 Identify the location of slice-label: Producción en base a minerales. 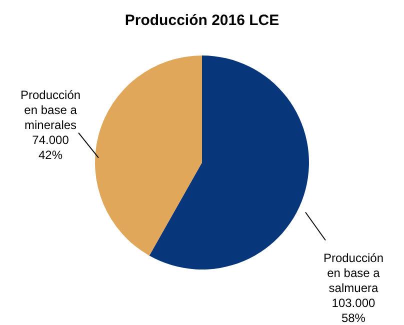
(50, 110).